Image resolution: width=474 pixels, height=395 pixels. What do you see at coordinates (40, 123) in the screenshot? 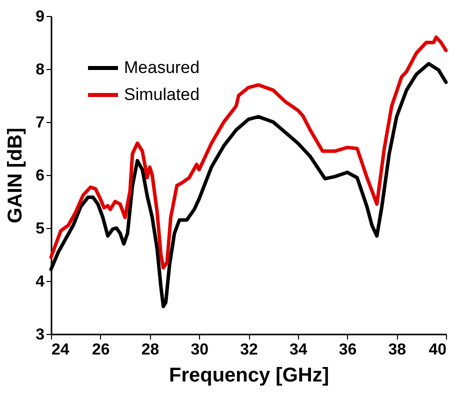
I see `y-tick-label: 7` at bounding box center [40, 123].